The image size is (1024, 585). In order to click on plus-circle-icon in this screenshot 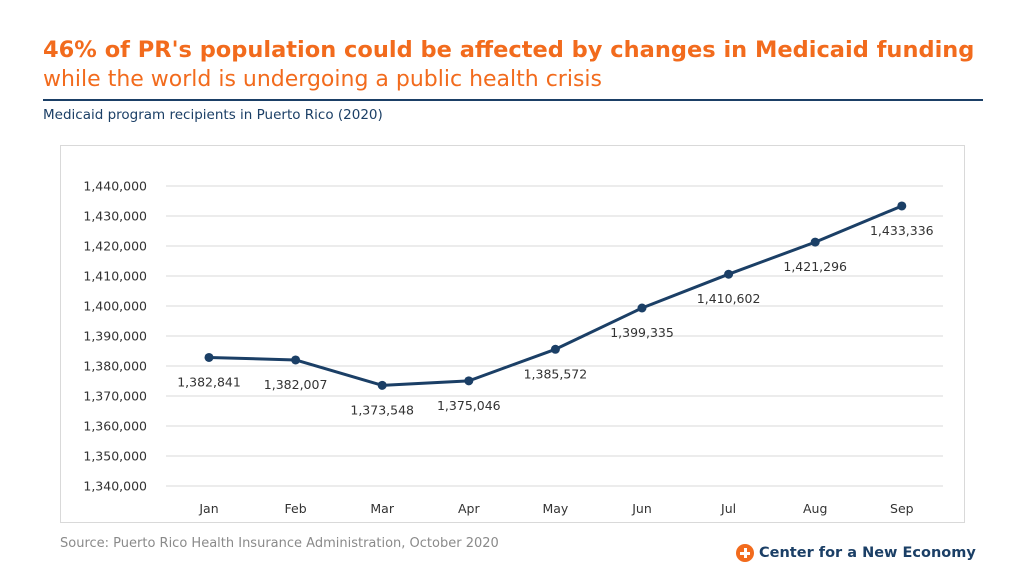, I will do `click(745, 553)`.